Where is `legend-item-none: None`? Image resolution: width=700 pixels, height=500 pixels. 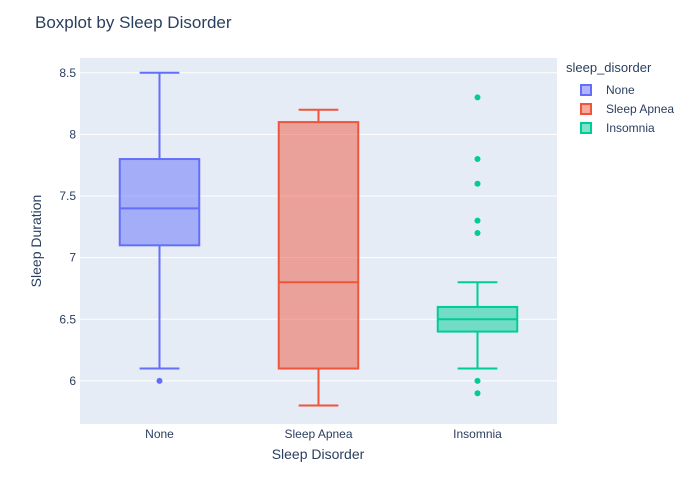
legend-item-none: None is located at coordinates (631, 89).